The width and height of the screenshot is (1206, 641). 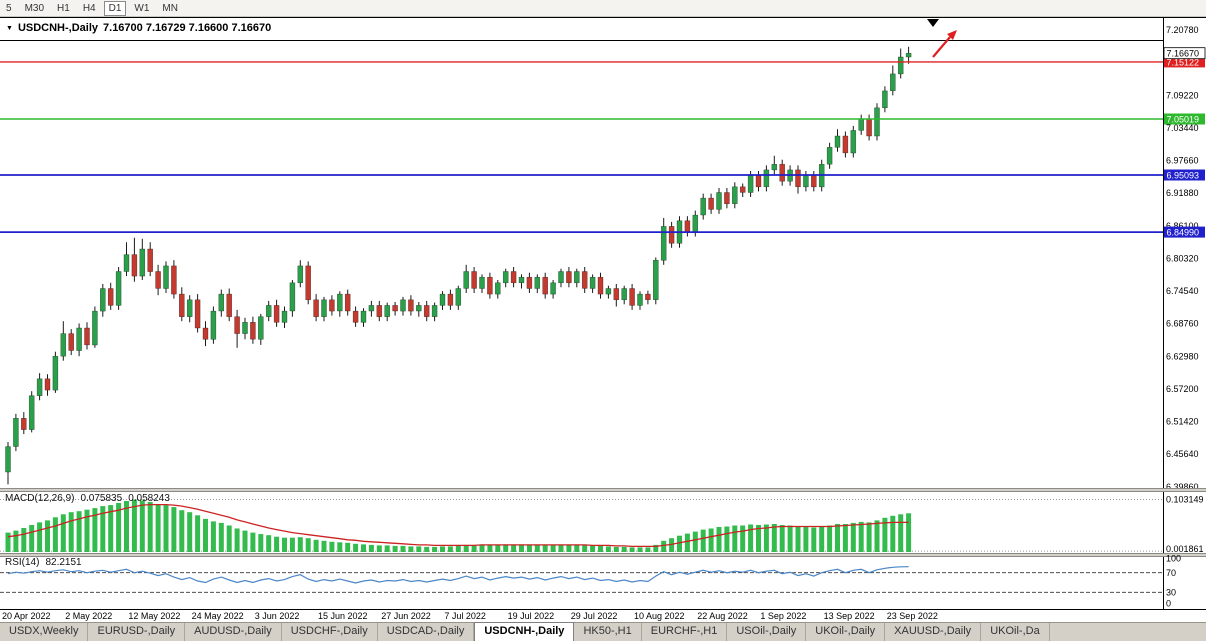 What do you see at coordinates (1173, 559) in the screenshot?
I see `svg-text: 100` at bounding box center [1173, 559].